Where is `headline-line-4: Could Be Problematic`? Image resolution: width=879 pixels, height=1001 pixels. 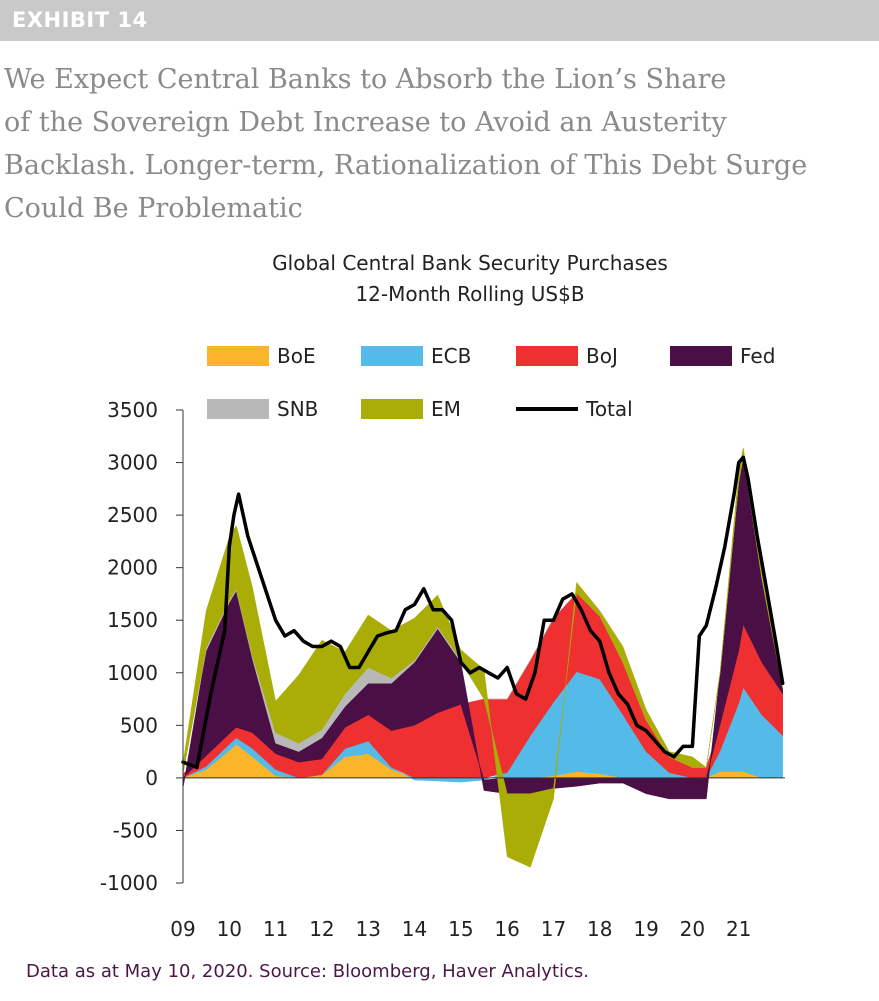
headline-line-4: Could Be Problematic is located at coordinates (153, 208).